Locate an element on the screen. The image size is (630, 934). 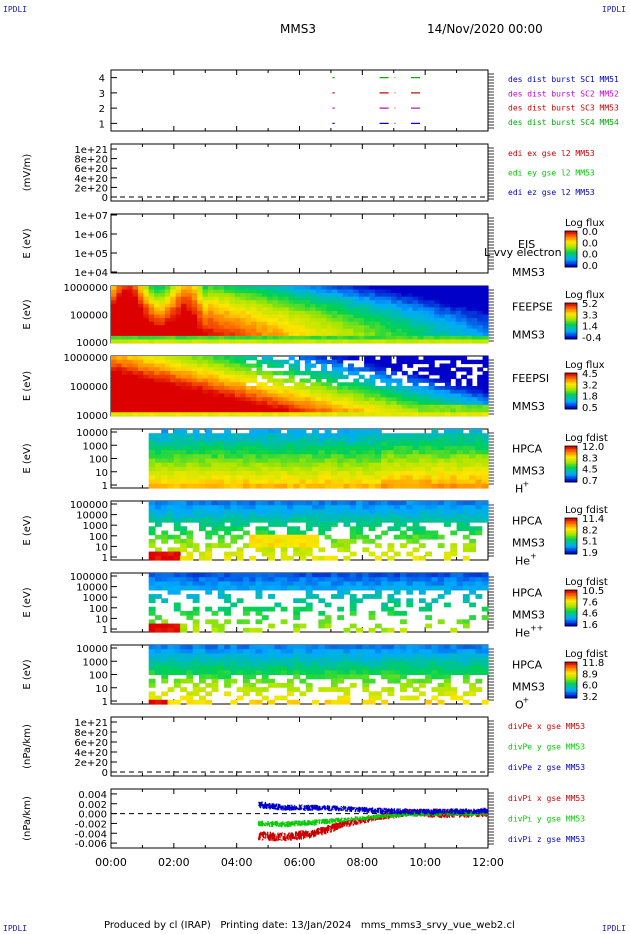
legend-entry: divPe y gse MM53 is located at coordinates (546, 747).